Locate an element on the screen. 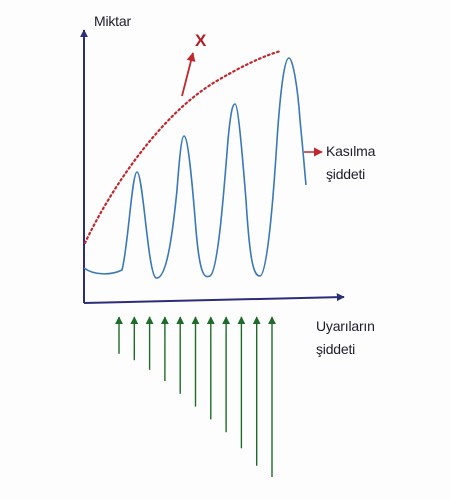  stimulus-arrows is located at coordinates (195, 396).